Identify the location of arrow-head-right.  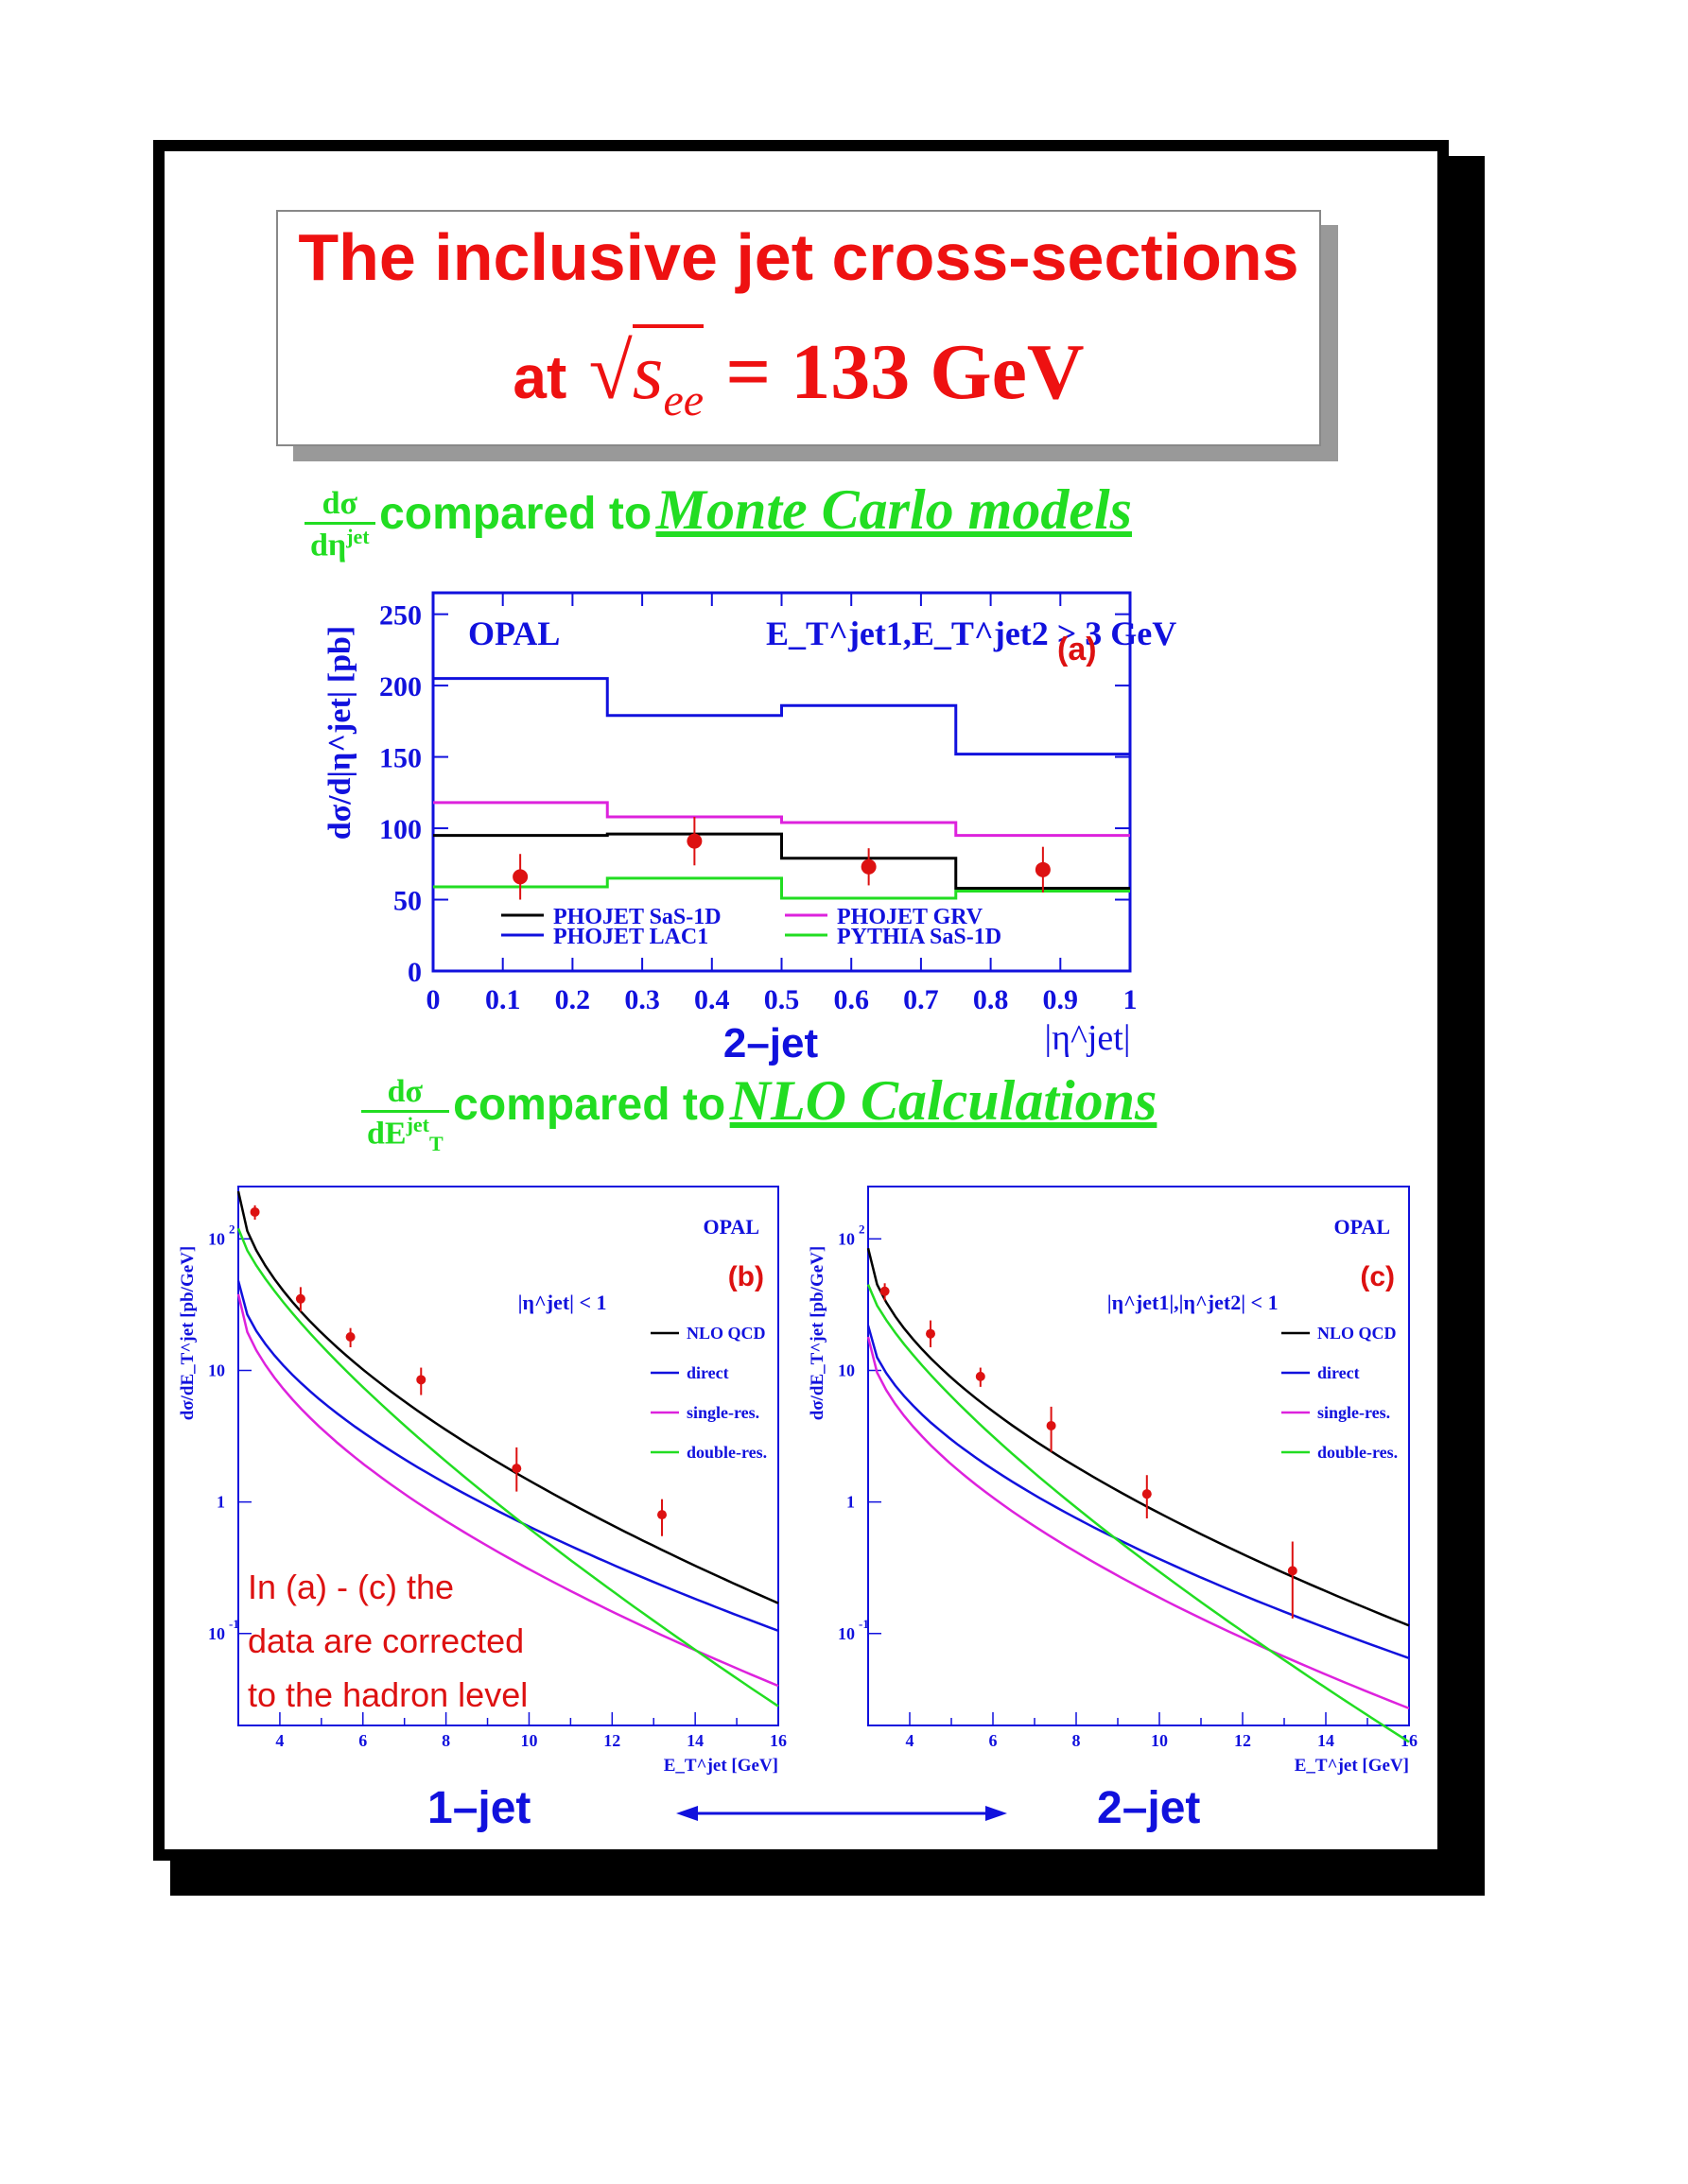
(996, 1813).